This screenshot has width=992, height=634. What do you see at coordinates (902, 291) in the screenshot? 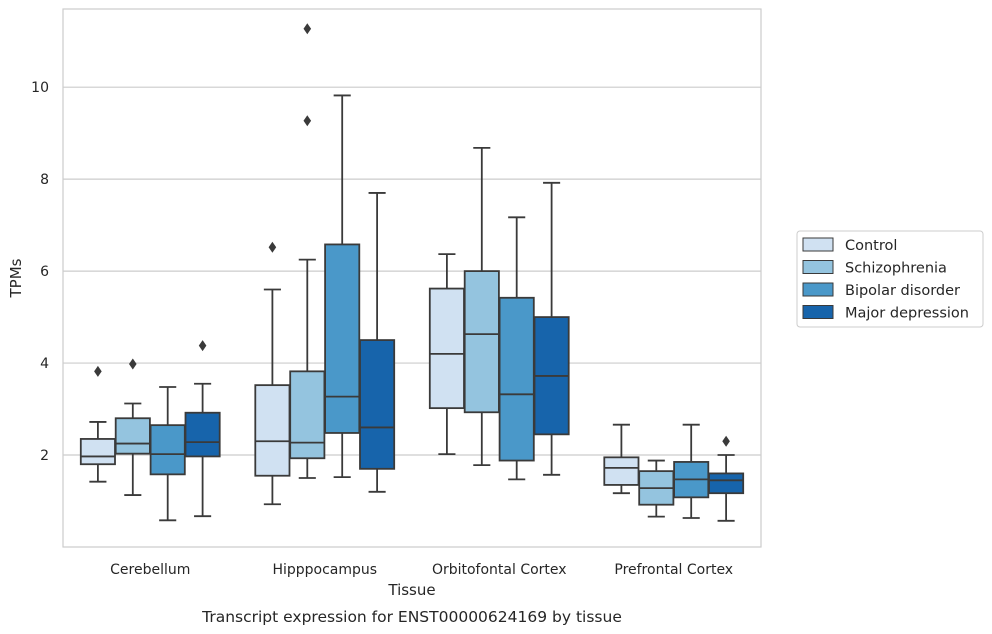
I see `legend-label: Bipolar disorder` at bounding box center [902, 291].